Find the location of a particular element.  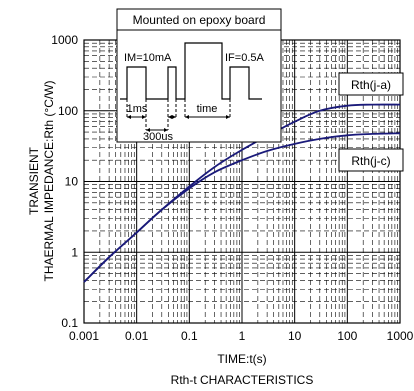

x-tick-label: 0.1 is located at coordinates (189, 336).